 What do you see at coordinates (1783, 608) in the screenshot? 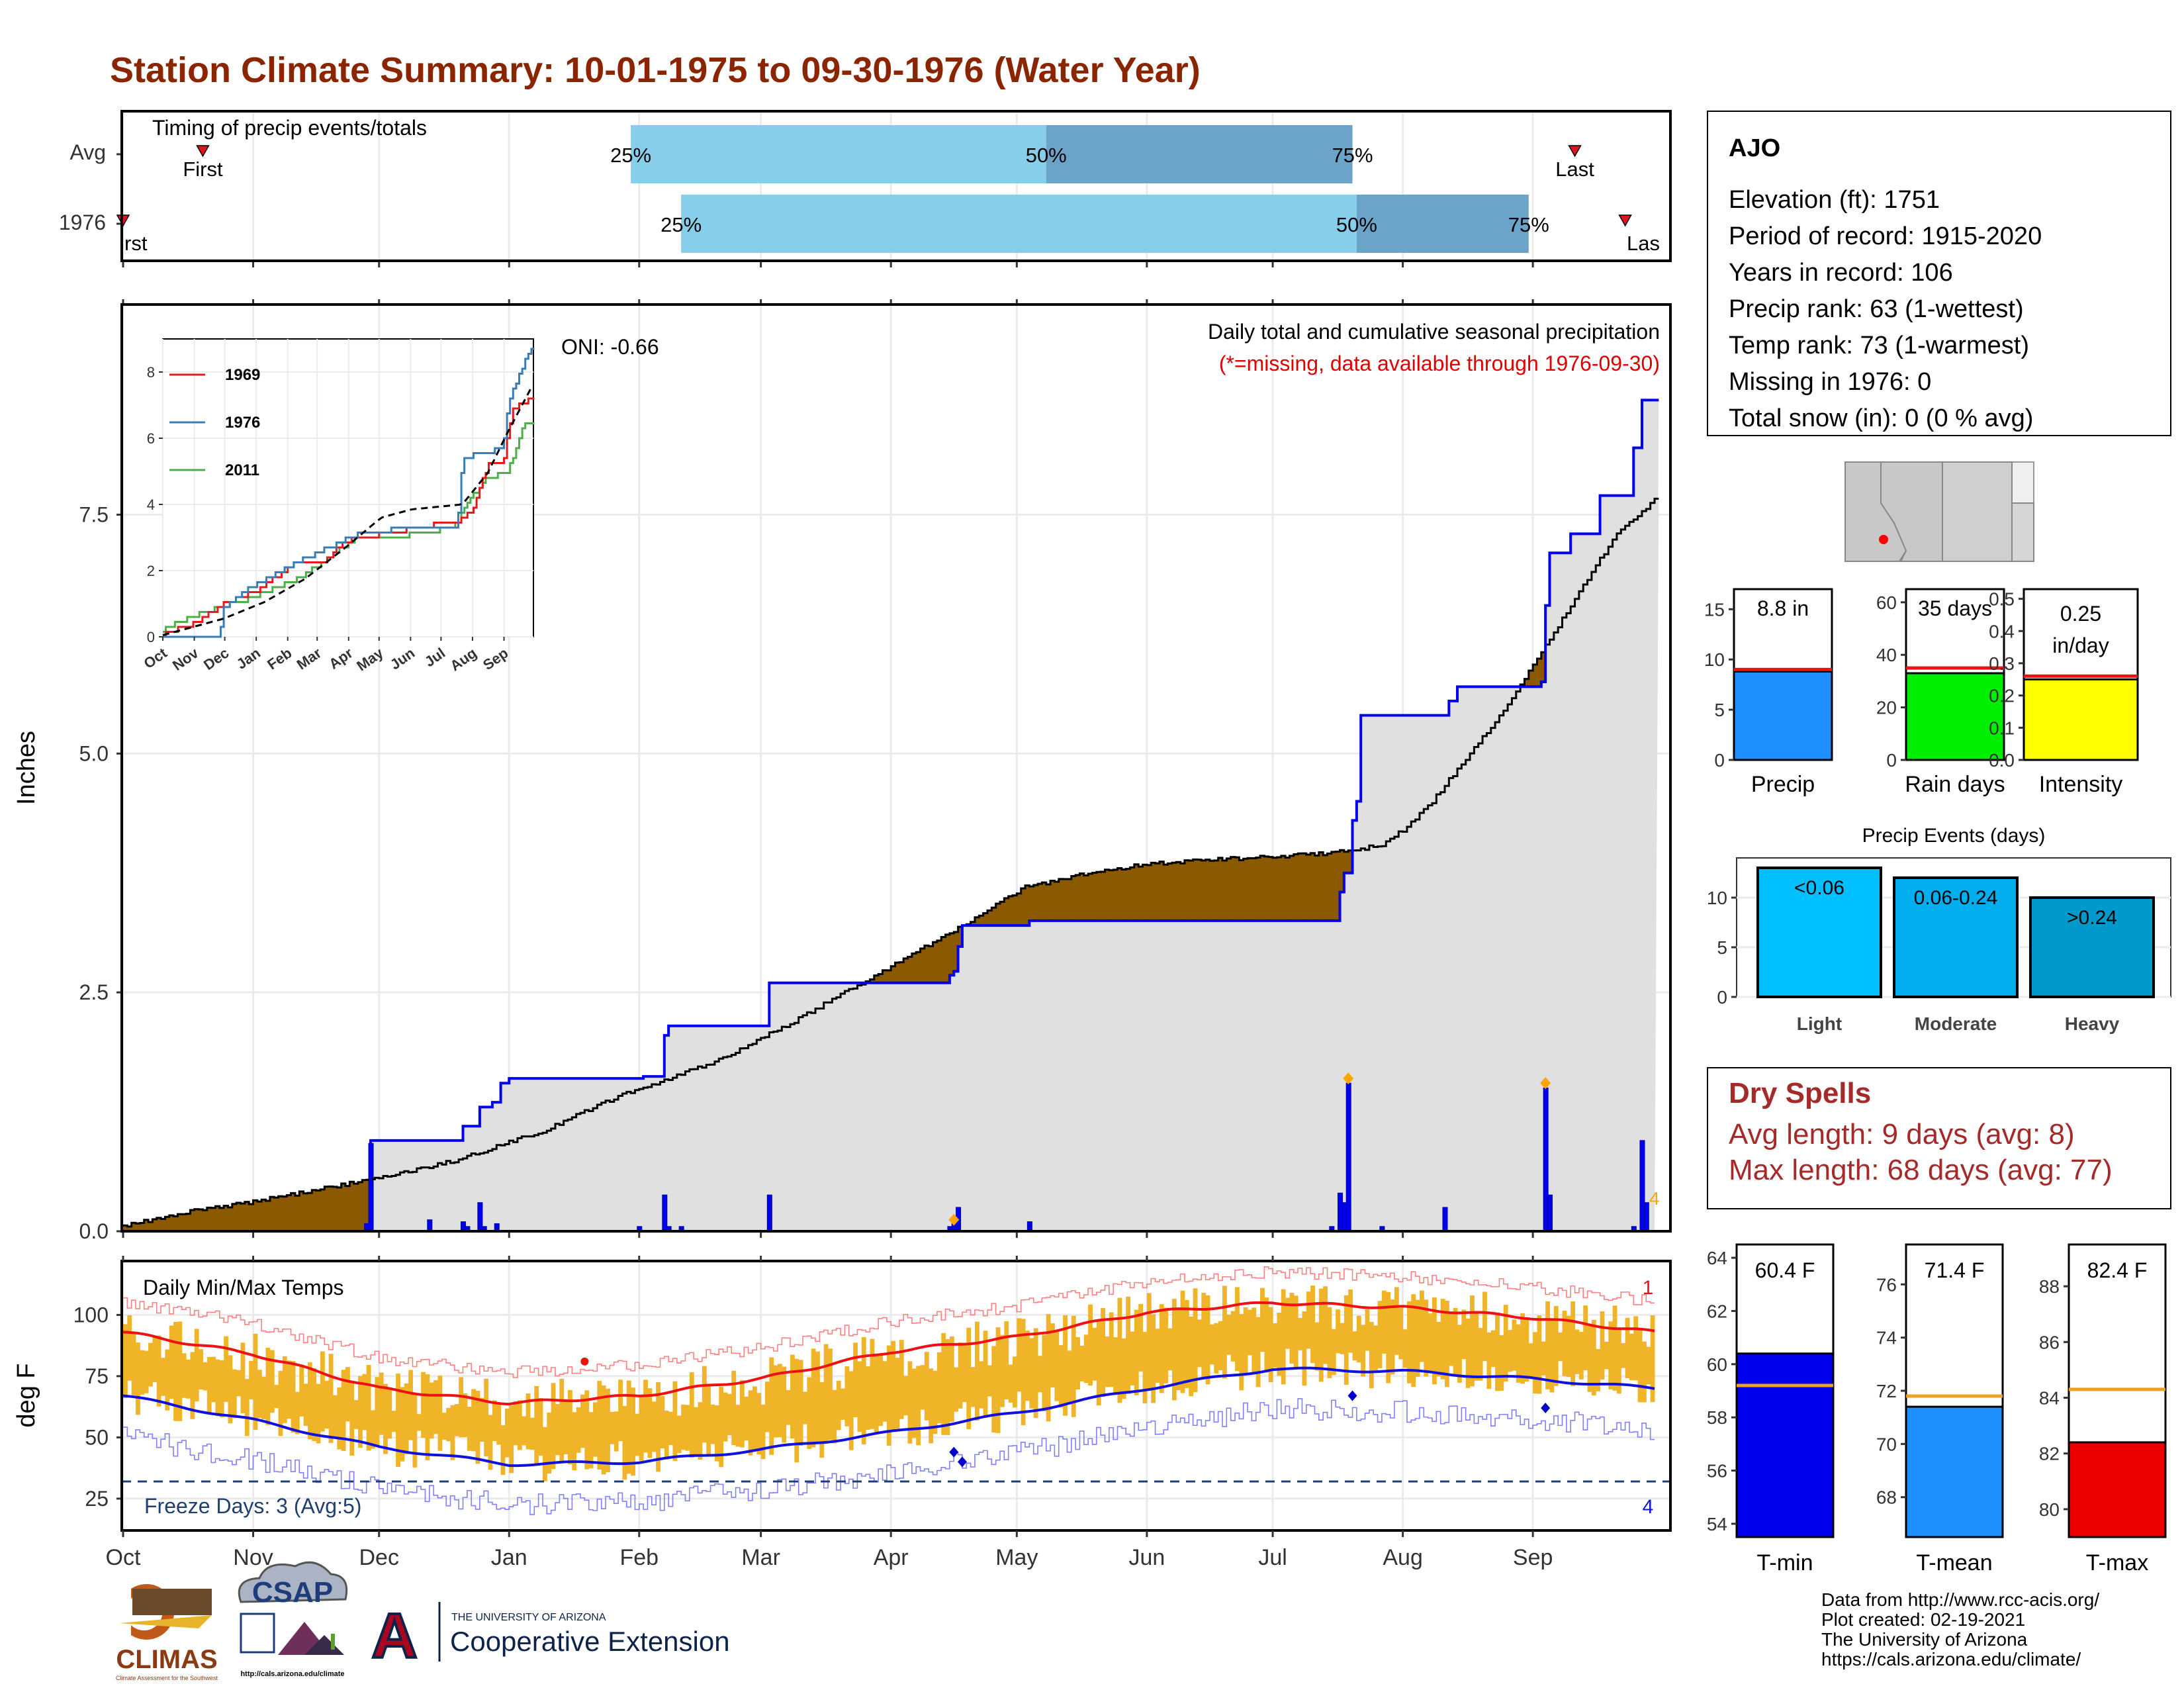
I see `mini-bar-value-text: 8.8 in` at bounding box center [1783, 608].